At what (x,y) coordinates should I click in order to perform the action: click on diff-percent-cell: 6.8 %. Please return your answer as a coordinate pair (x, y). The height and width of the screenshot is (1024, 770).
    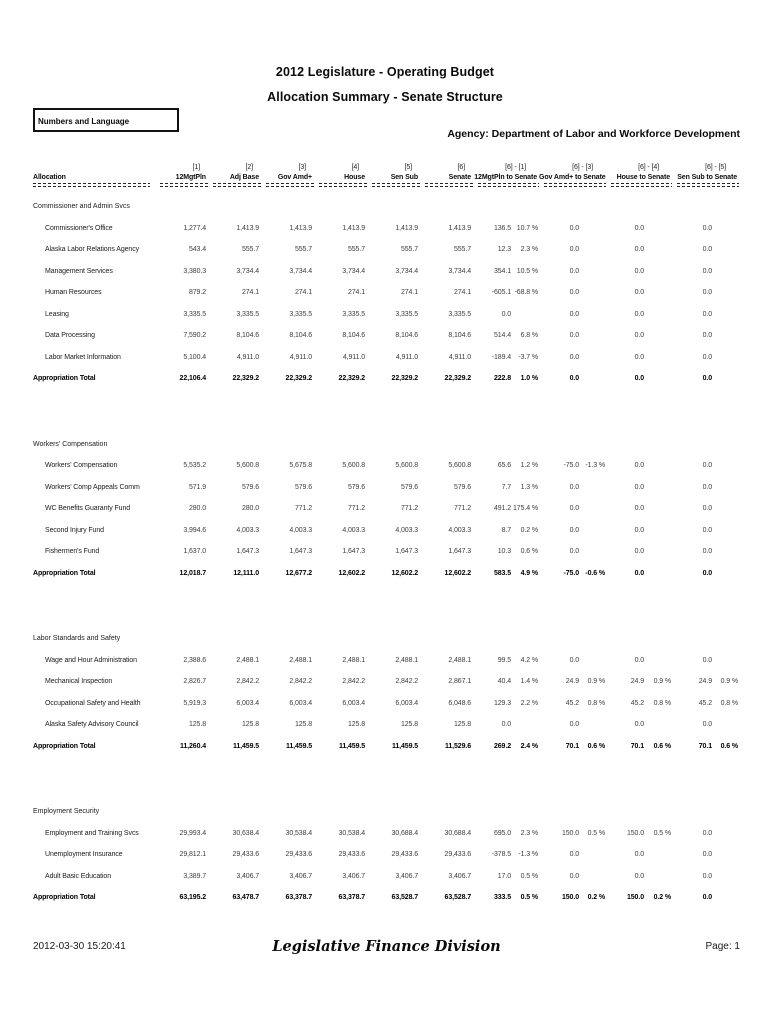
    Looking at the image, I should click on (529, 336).